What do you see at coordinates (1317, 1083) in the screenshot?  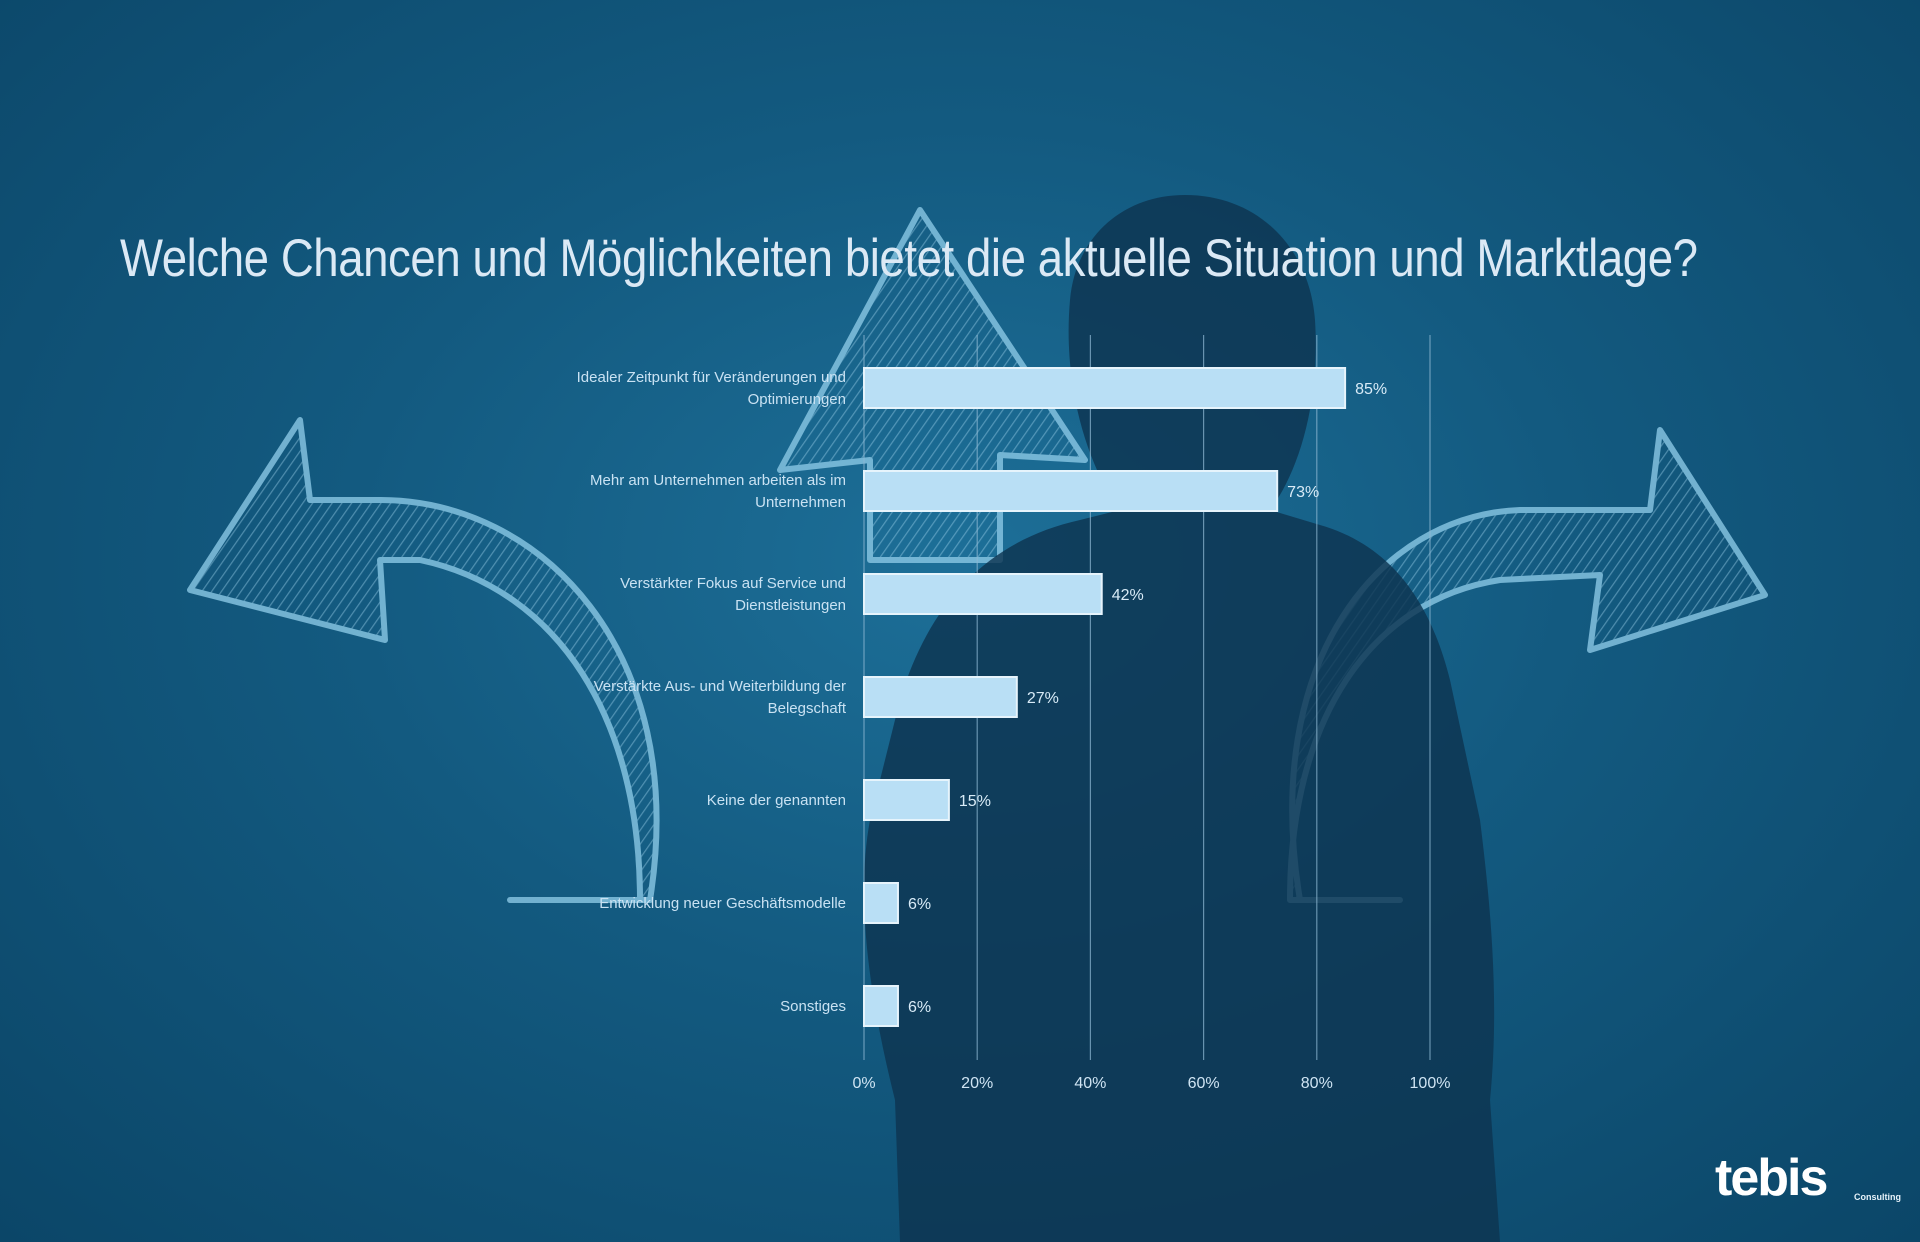 I see `x-tick-label: 80%` at bounding box center [1317, 1083].